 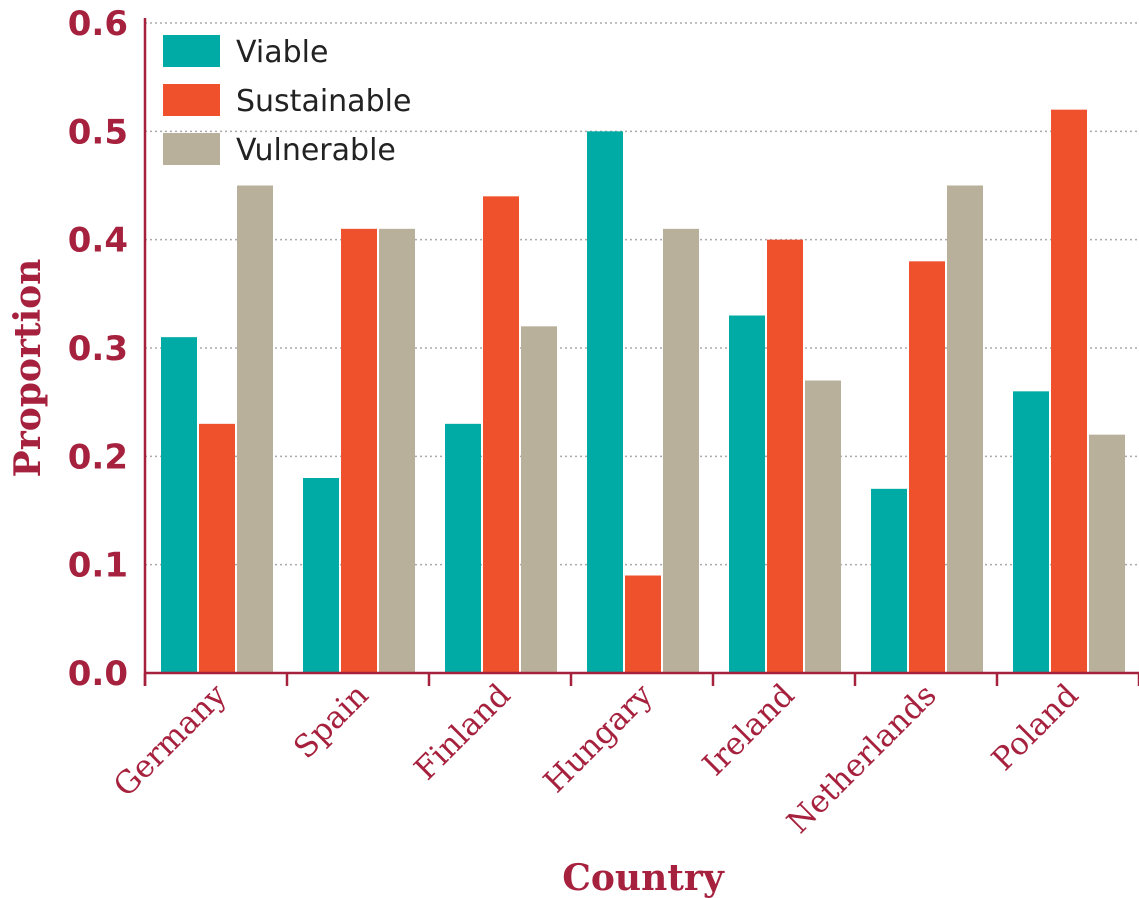 What do you see at coordinates (98, 457) in the screenshot?
I see `y-tick-label: 0.2` at bounding box center [98, 457].